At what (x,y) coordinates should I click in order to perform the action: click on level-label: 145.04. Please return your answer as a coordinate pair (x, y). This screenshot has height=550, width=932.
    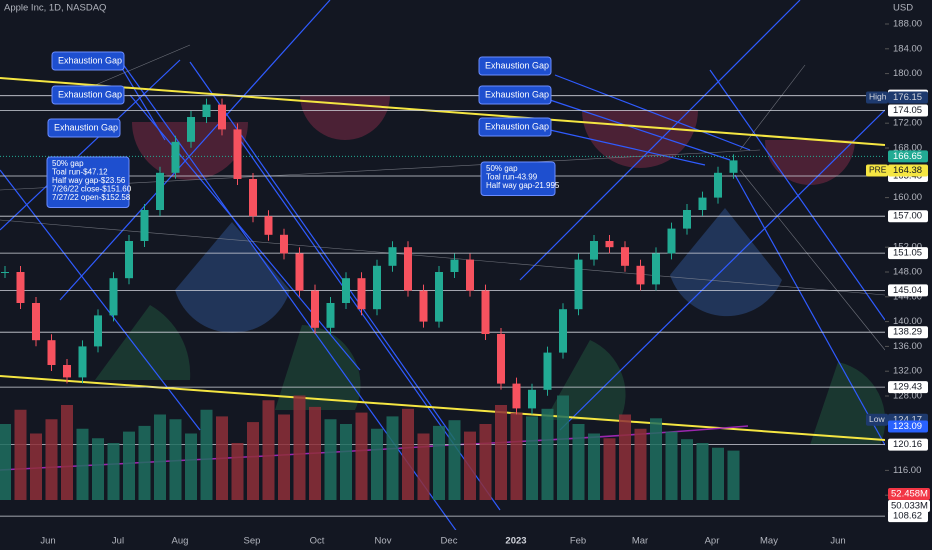
    Looking at the image, I should click on (907, 290).